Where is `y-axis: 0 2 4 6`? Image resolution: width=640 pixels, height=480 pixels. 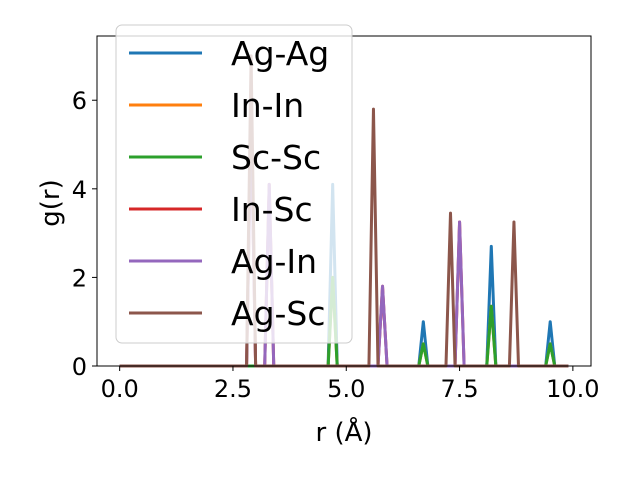 y-axis: 0 2 4 6 is located at coordinates (84, 234).